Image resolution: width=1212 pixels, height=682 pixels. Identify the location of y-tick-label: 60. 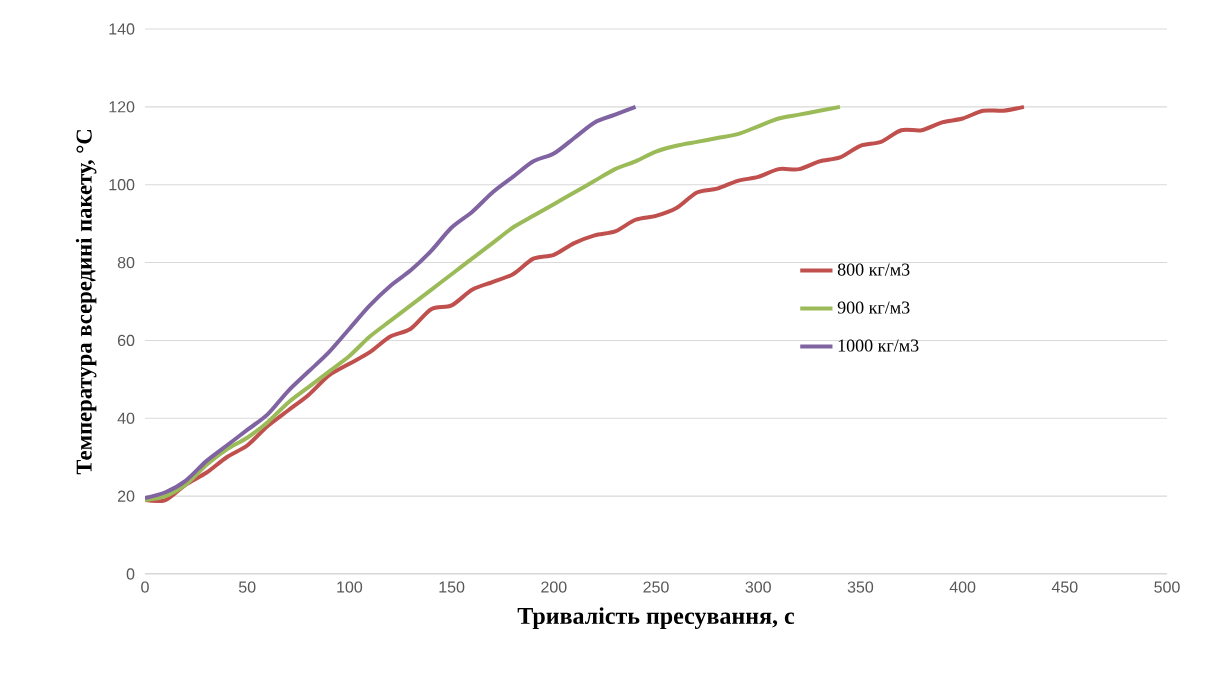
(126, 340).